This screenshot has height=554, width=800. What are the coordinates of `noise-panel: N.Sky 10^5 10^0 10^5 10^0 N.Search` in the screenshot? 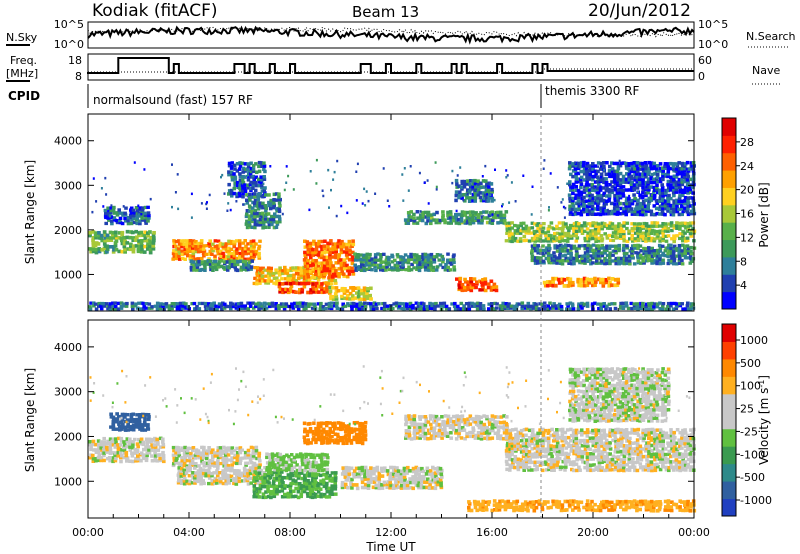 It's located at (401, 34).